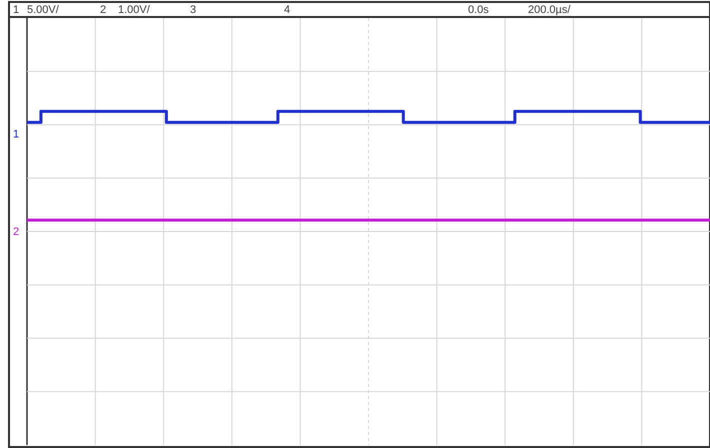  I want to click on text: 200.0µs/, so click(550, 10).